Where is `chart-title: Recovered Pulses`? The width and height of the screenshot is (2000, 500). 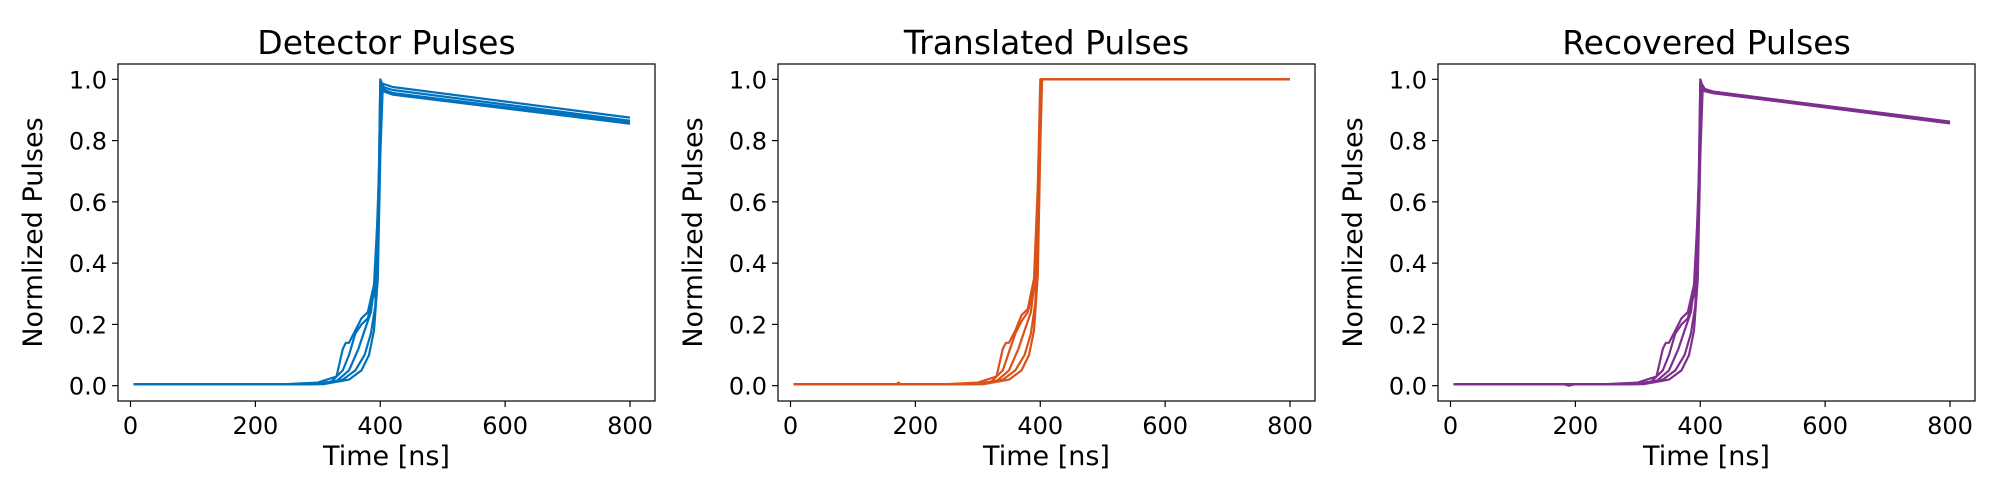 chart-title: Recovered Pulses is located at coordinates (1706, 42).